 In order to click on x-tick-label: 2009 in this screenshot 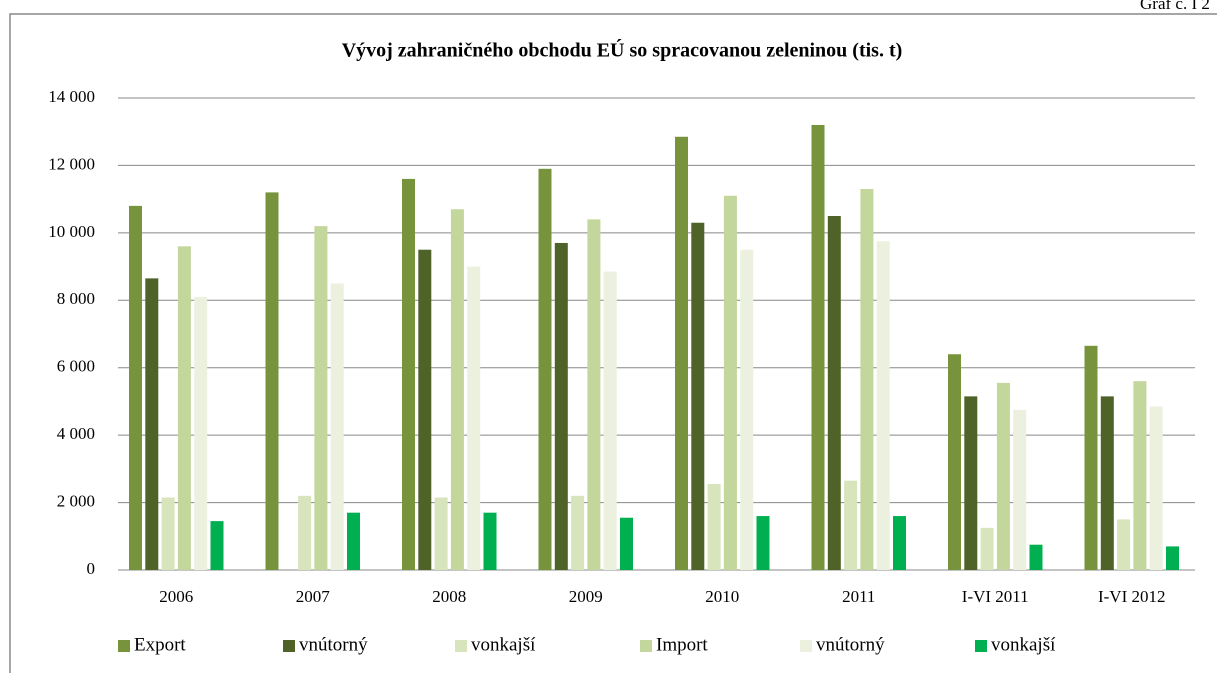, I will do `click(586, 596)`.